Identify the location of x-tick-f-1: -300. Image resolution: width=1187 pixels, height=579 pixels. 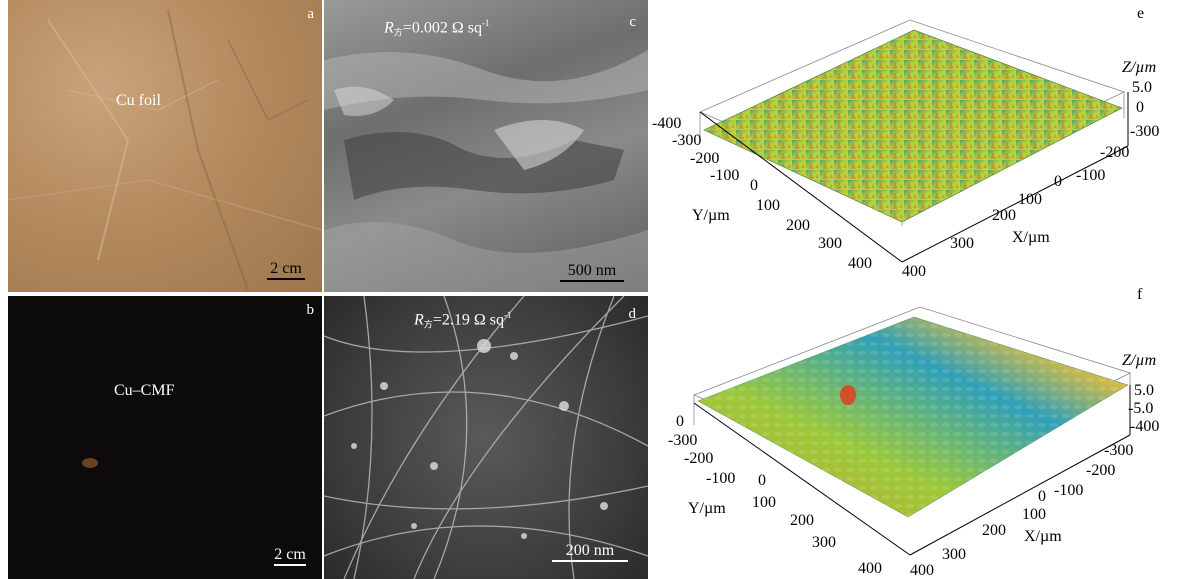
(1118, 450).